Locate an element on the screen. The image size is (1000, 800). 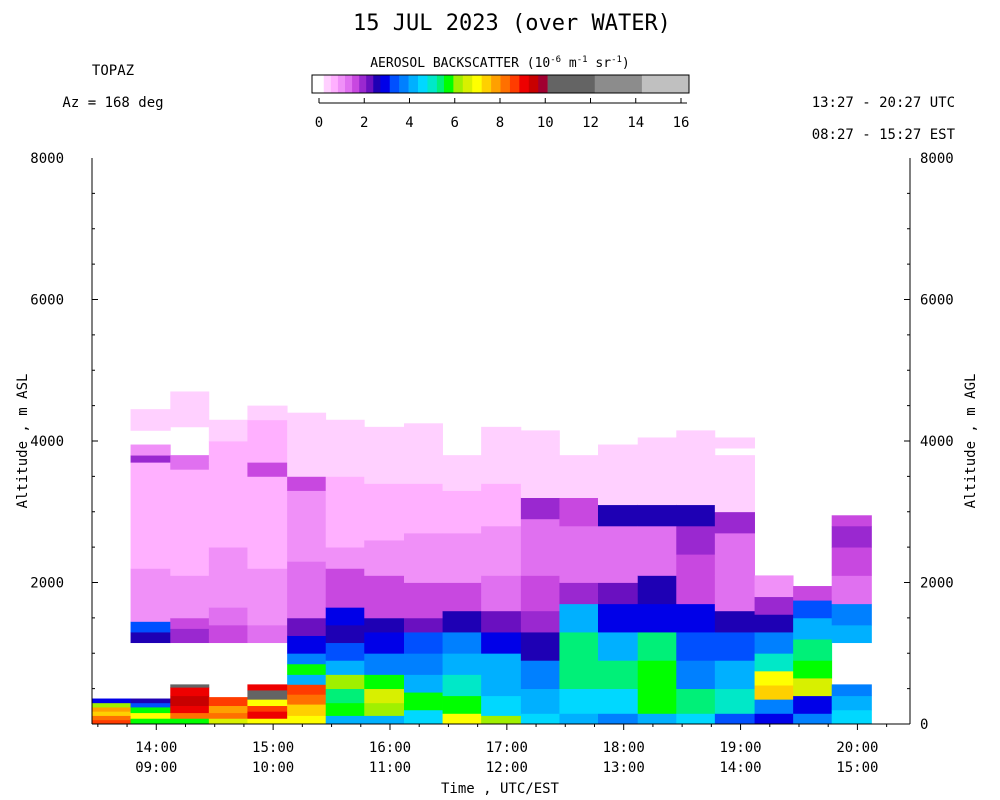
x-tick-label-est: 11:00 is located at coordinates (390, 768).